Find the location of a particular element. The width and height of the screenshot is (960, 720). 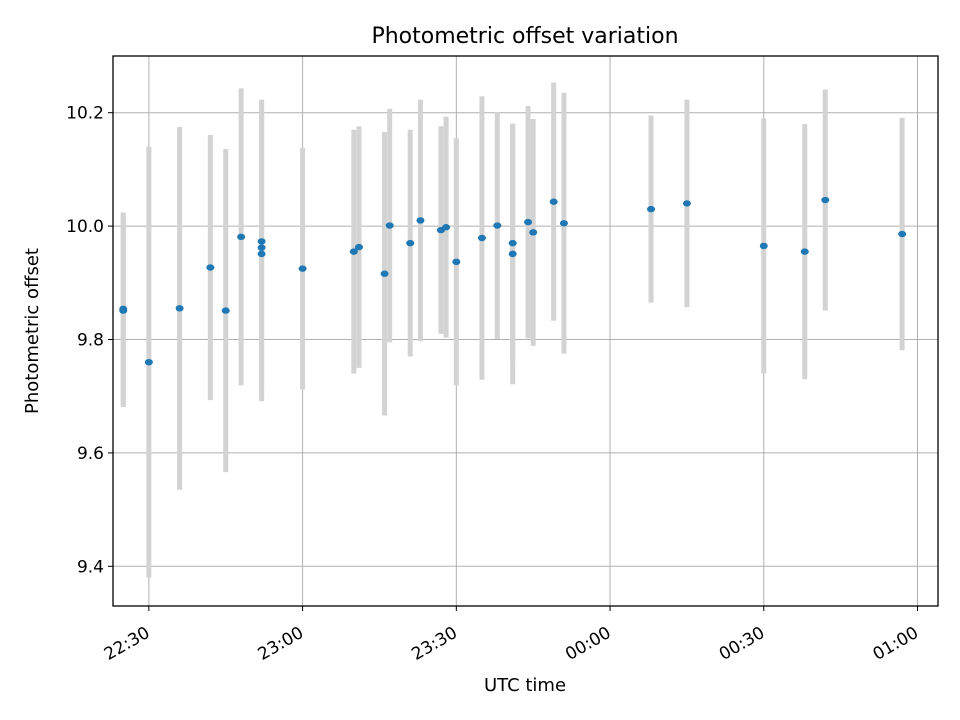

y-tick-label: 10.2 is located at coordinates (85, 114).